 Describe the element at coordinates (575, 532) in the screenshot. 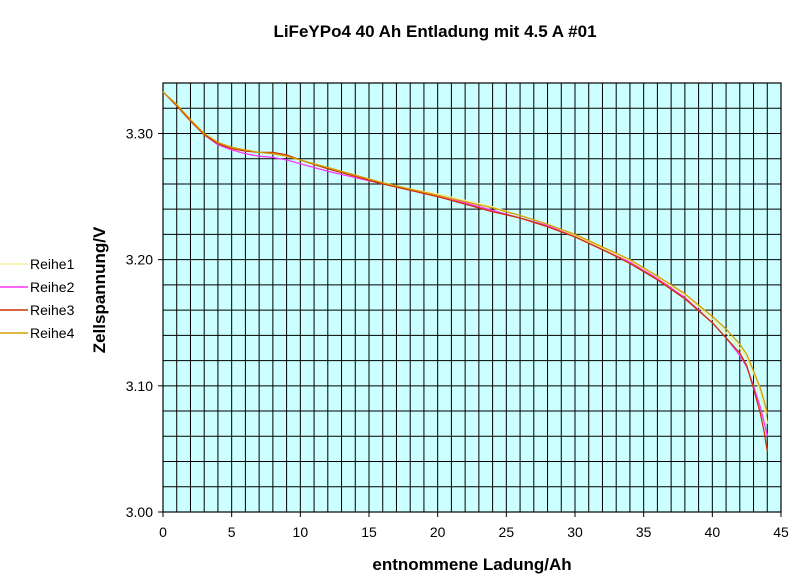

I see `x-tick-label: 30` at that location.